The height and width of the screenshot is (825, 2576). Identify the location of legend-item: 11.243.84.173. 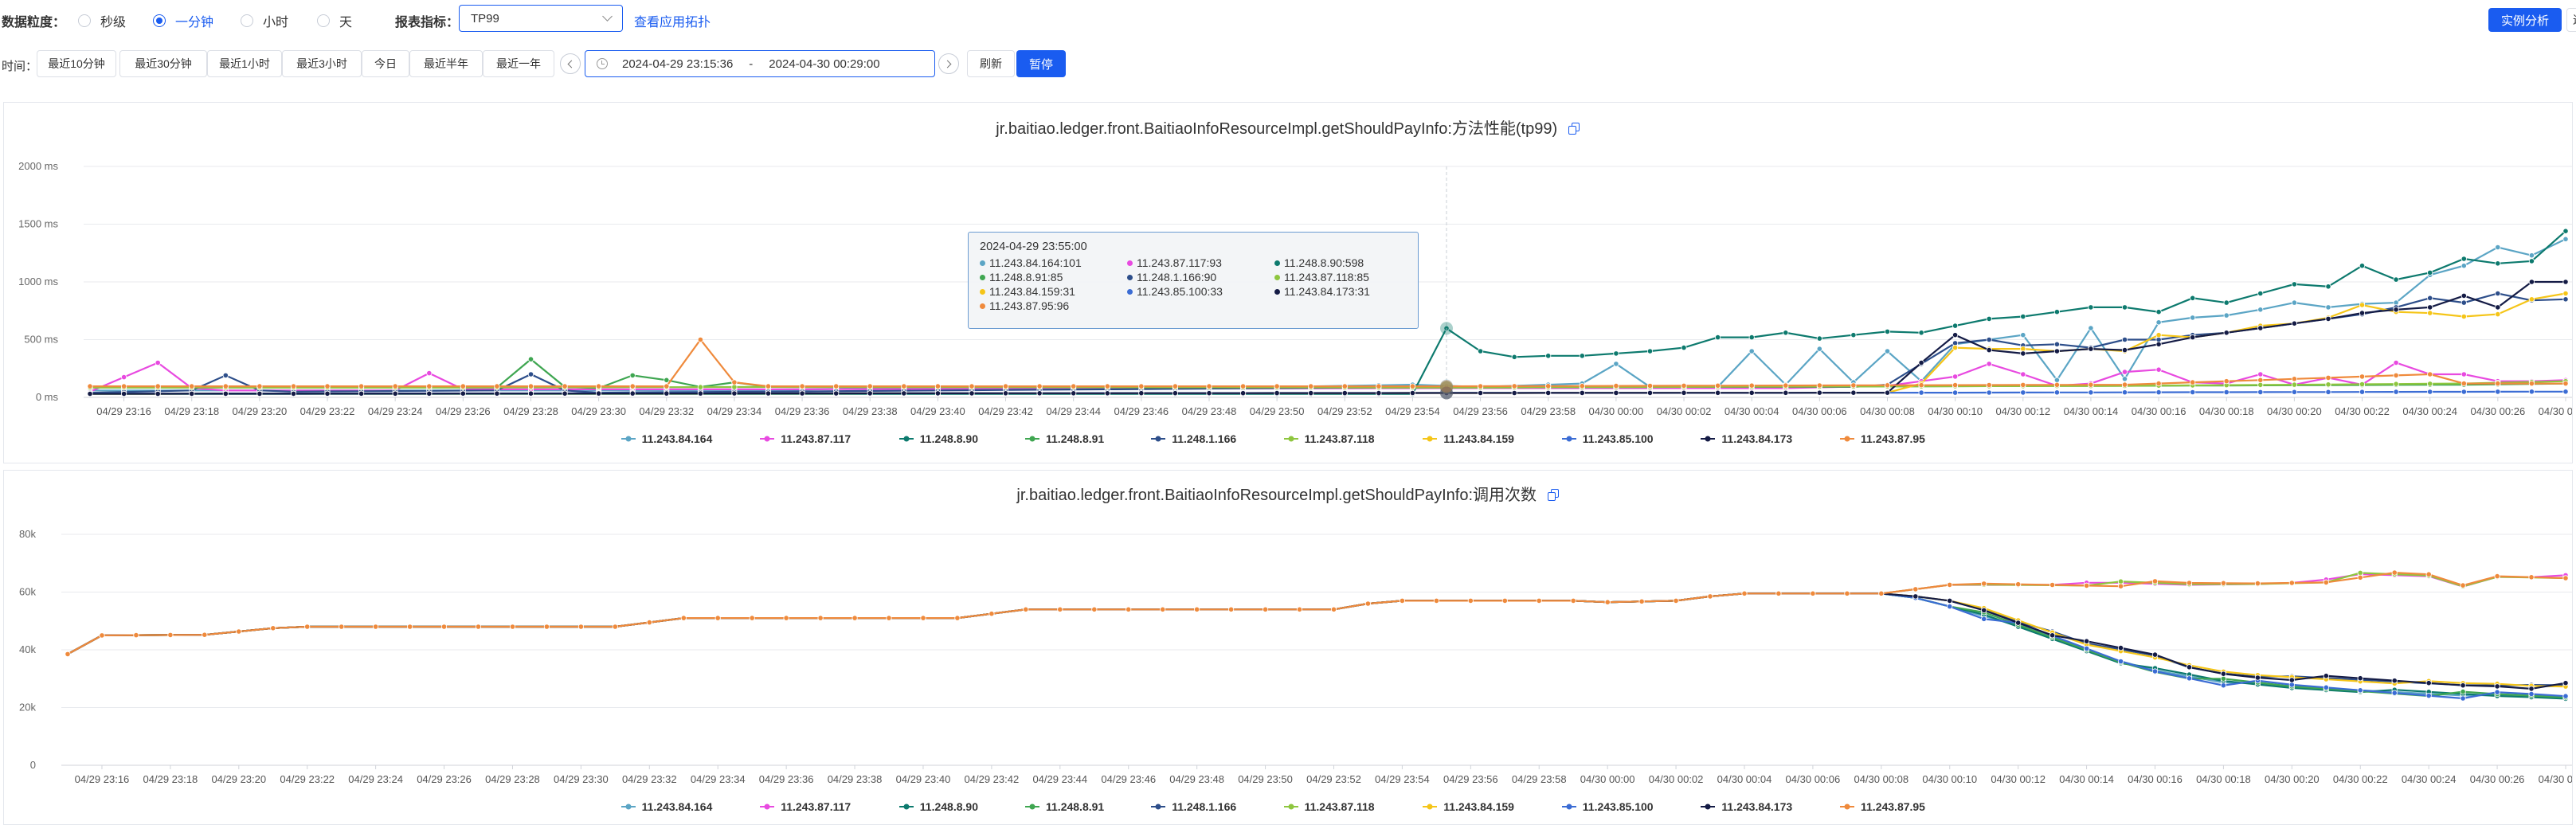
(1746, 439).